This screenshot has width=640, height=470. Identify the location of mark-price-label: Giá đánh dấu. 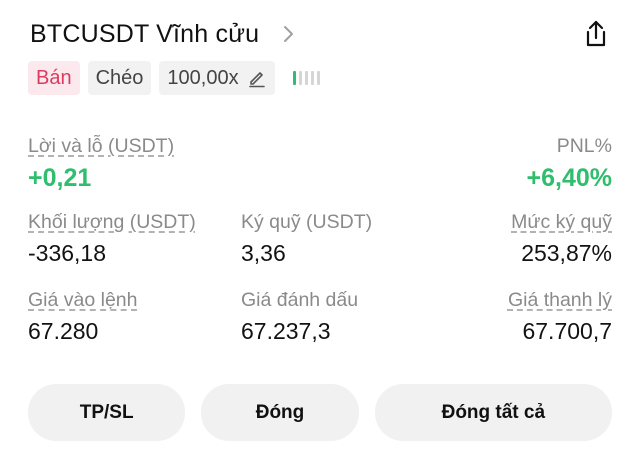
(300, 300).